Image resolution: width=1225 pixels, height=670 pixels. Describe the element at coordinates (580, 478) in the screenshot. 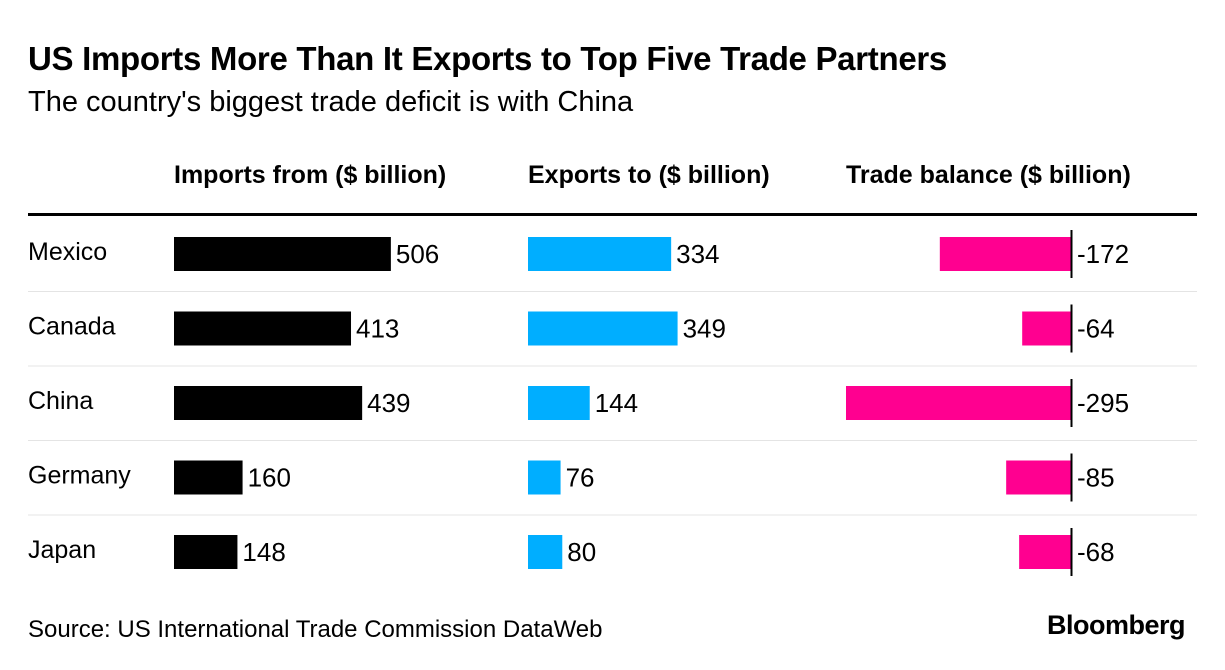

I see `value-label-exports: 76` at that location.